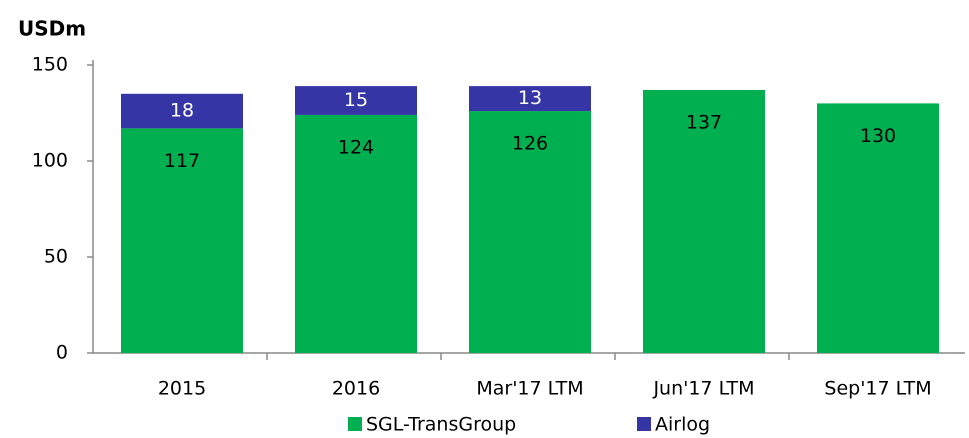  I want to click on data-label: 15, so click(356, 100).